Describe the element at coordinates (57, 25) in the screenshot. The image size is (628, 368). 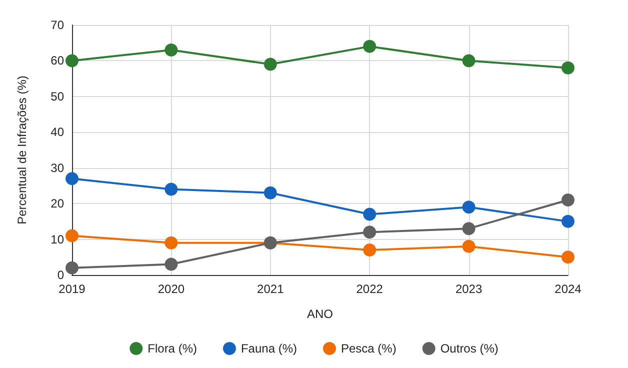
I see `y-tick-label: 70` at that location.